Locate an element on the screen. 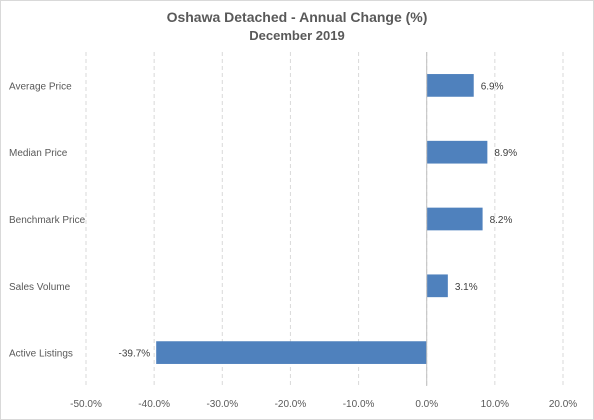  chart-title: Oshawa Detached - Annual Change (%) is located at coordinates (297, 17).